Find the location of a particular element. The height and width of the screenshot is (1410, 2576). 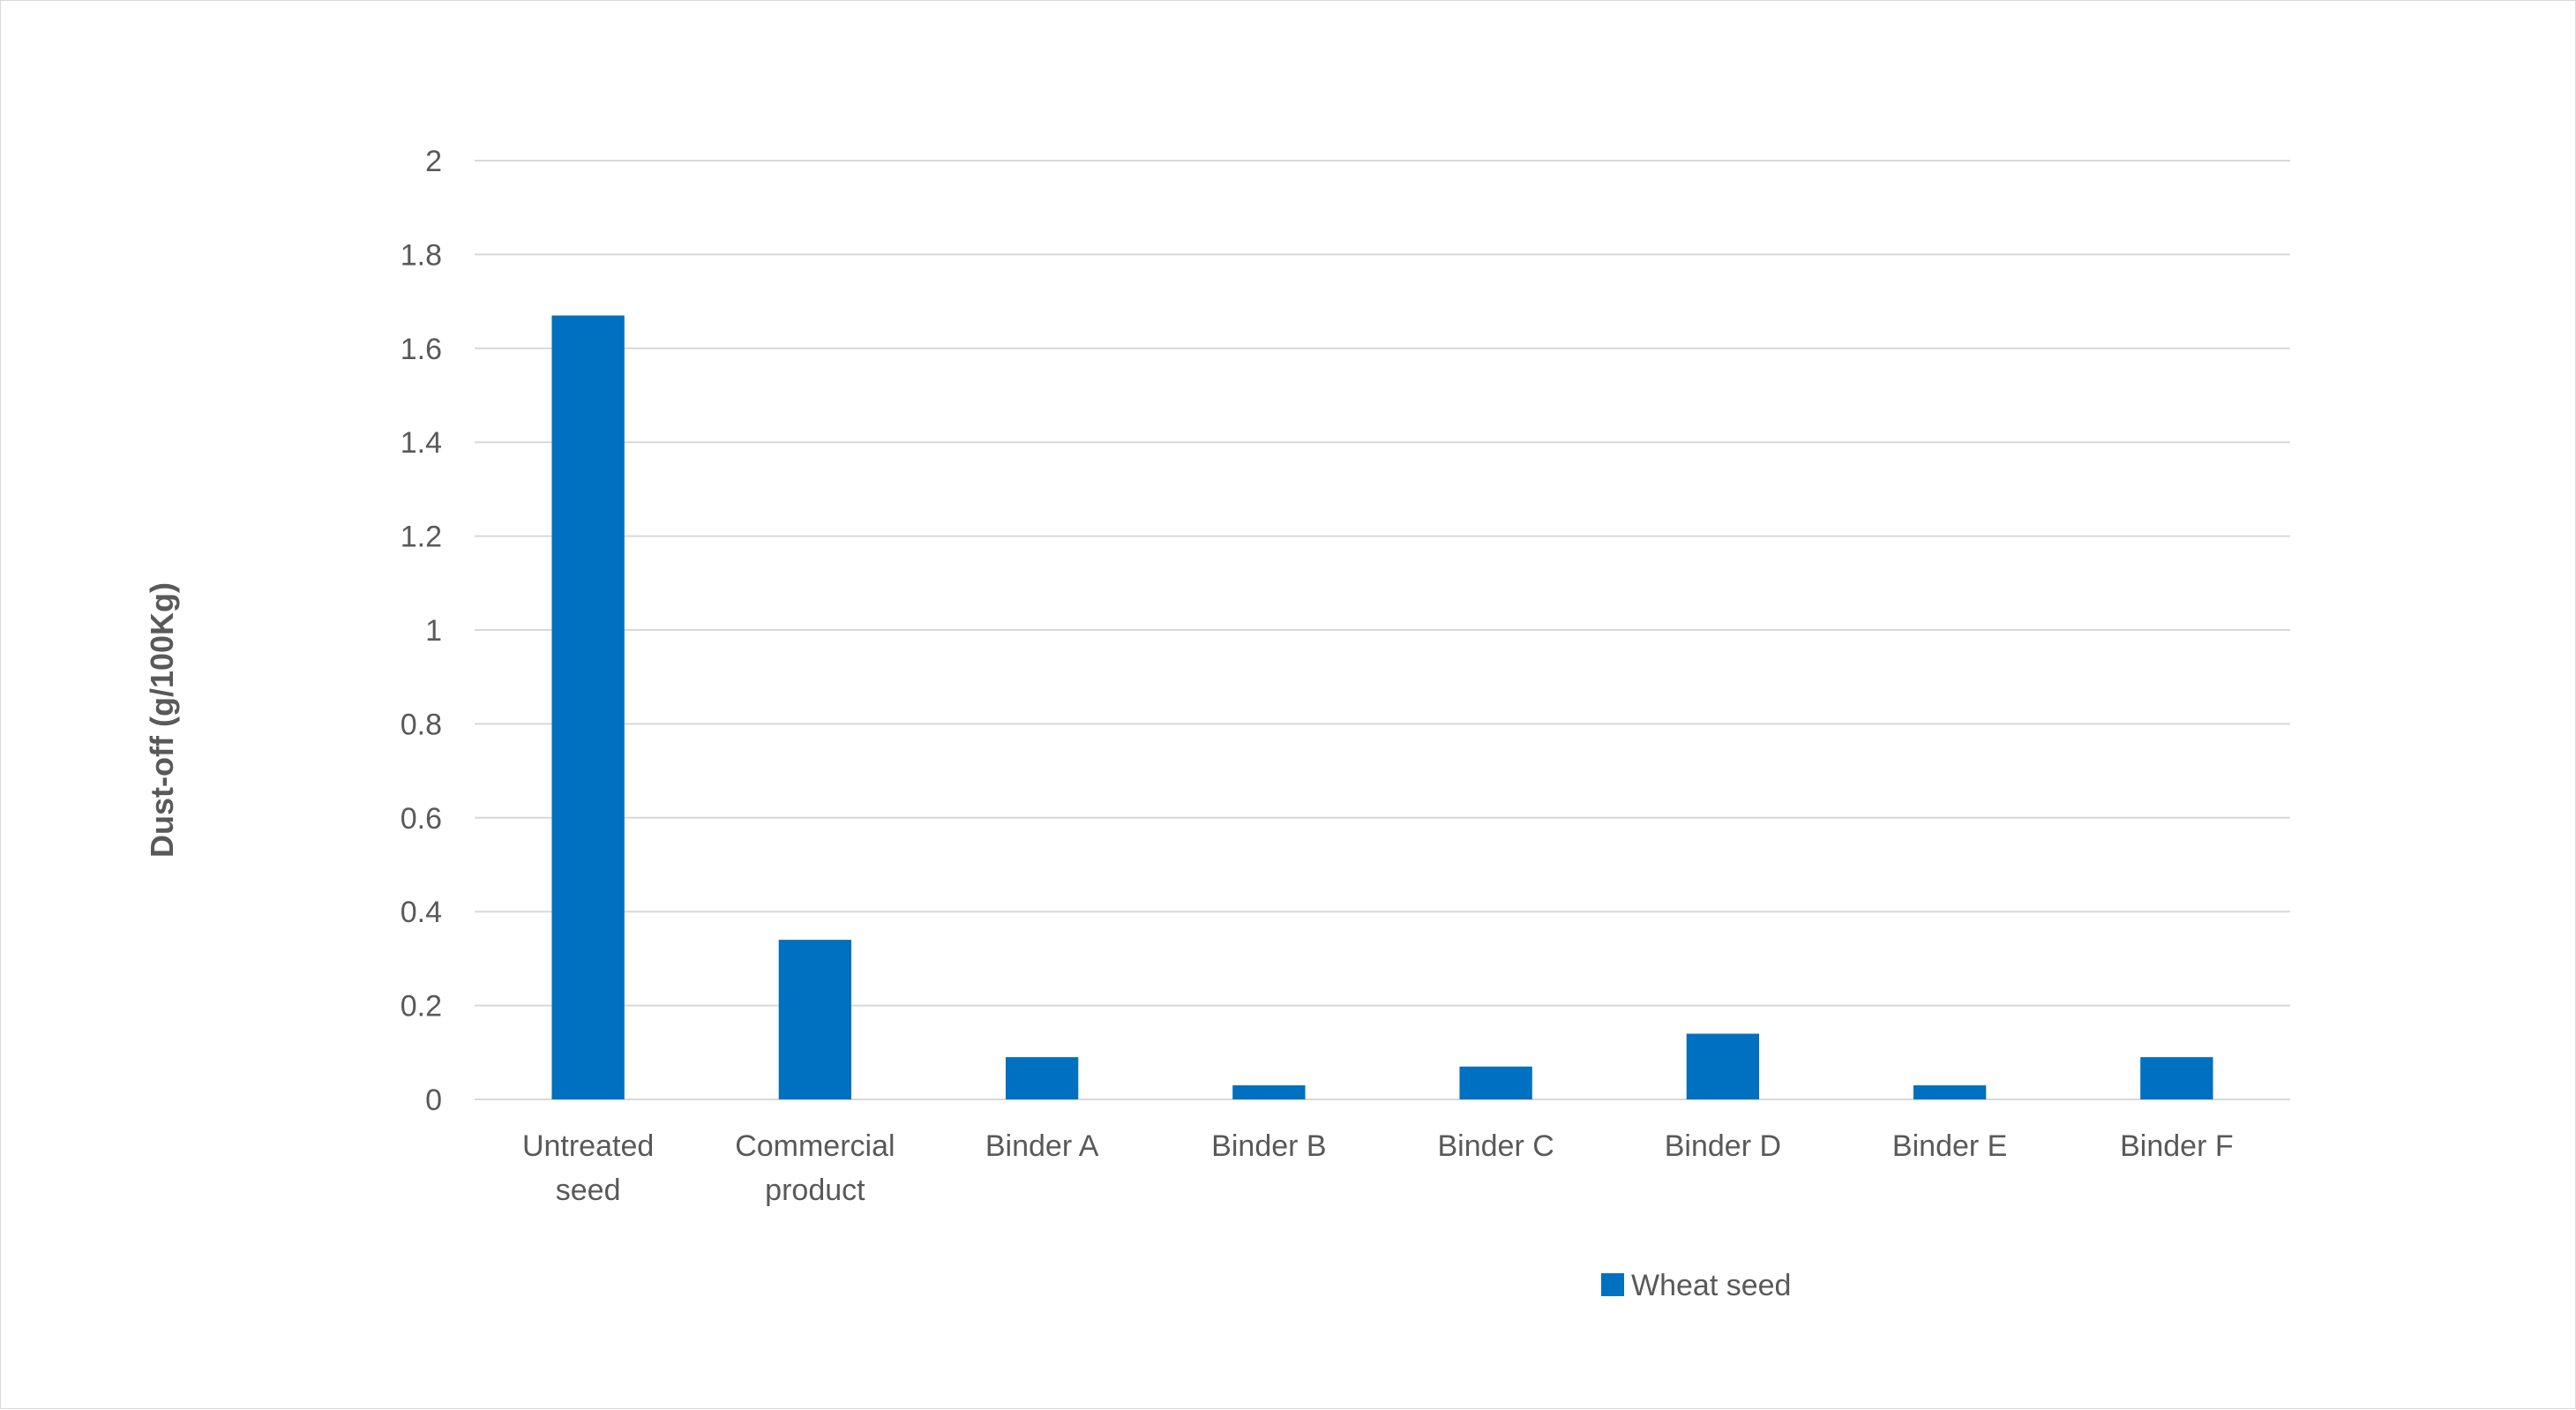

x-category-label: Commercial product is located at coordinates (815, 1168).